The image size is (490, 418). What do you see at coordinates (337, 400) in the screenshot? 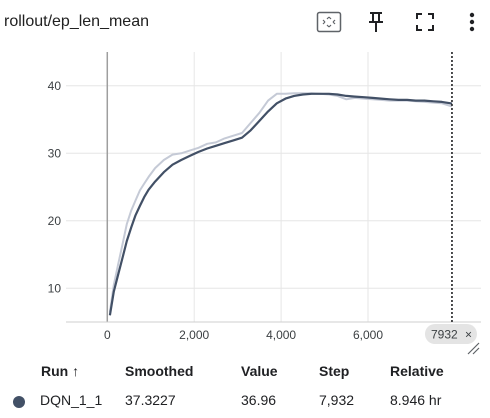
I see `cell-step: 7,932` at bounding box center [337, 400].